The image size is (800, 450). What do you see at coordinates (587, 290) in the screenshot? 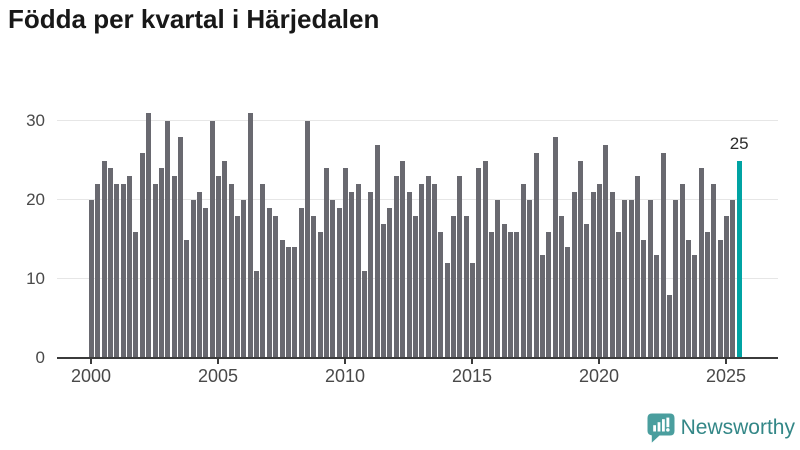
I see `bar-2019-Q3` at bounding box center [587, 290].